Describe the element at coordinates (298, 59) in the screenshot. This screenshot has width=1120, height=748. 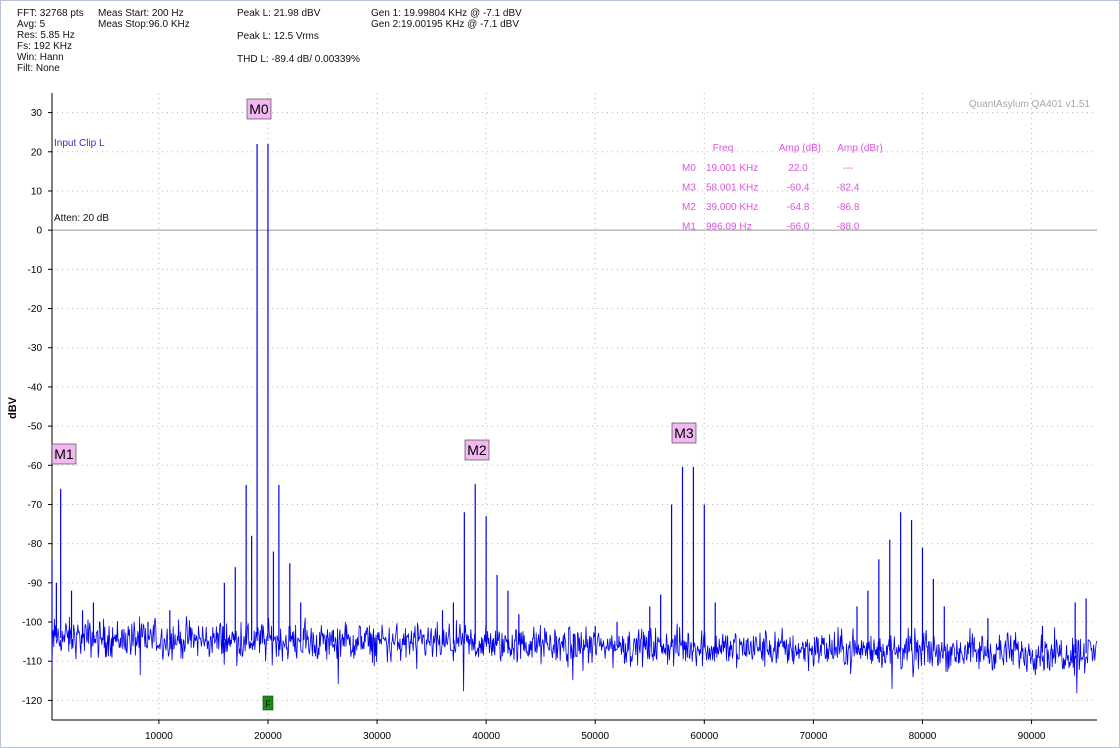
I see `thd-reading: THD L: -89.4 dB/ 0.00339%` at that location.